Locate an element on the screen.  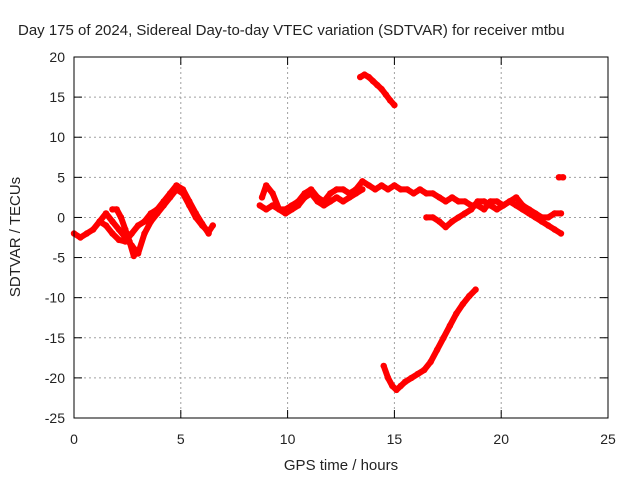
x-tick-label: 20 is located at coordinates (501, 439).